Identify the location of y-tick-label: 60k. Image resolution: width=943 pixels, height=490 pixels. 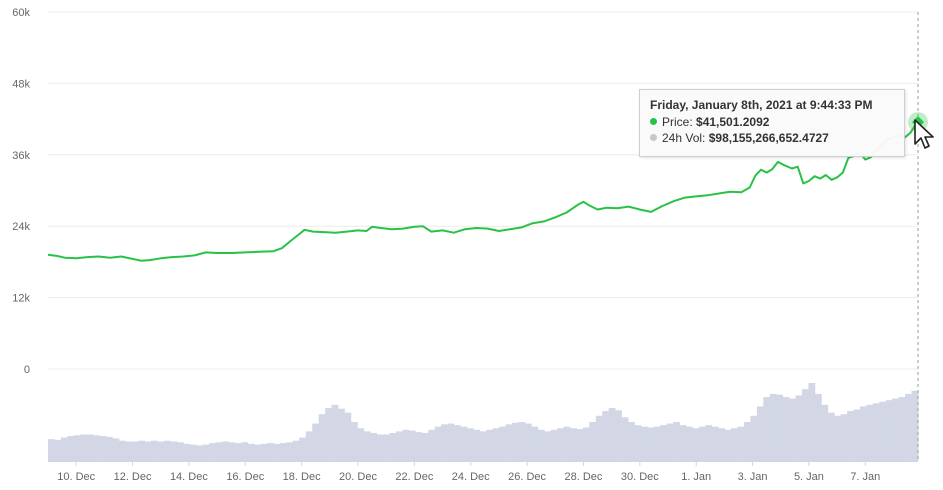
(21, 13).